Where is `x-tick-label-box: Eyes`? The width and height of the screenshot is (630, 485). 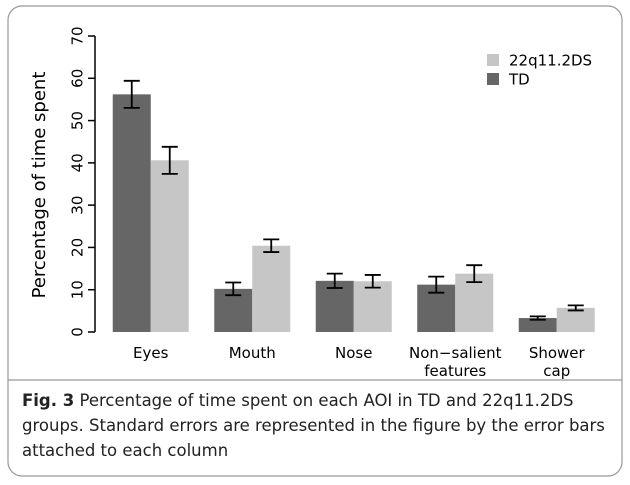
x-tick-label-box: Eyes is located at coordinates (151, 353).